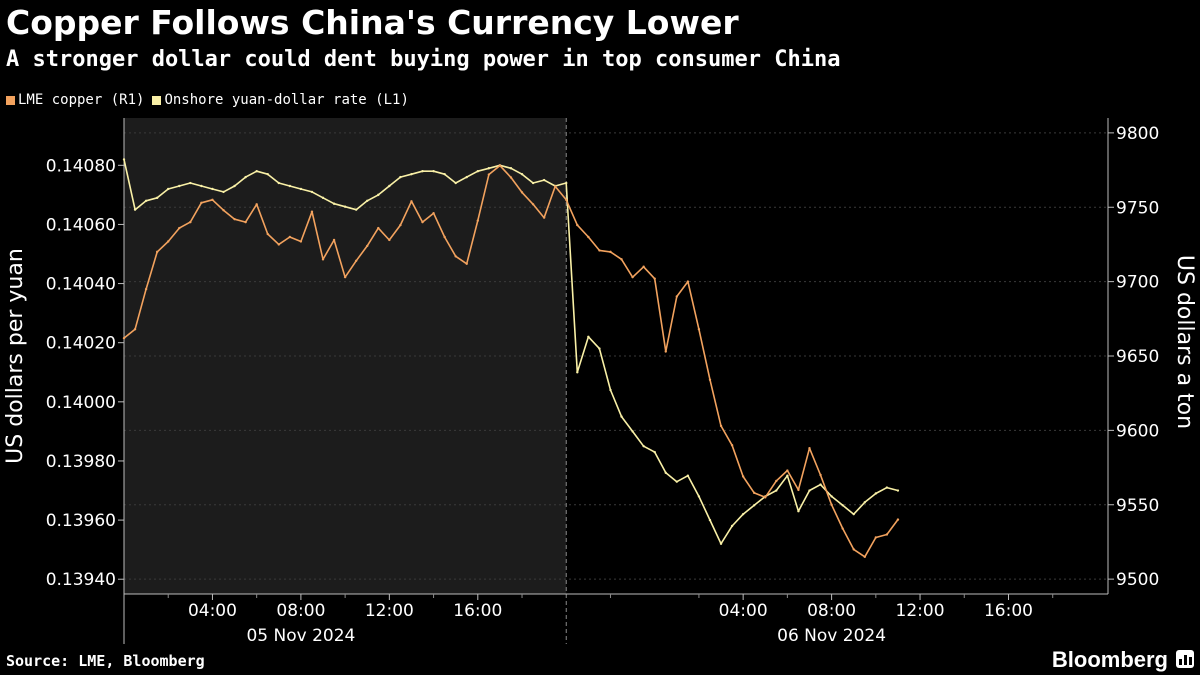 This screenshot has height=675, width=1200. What do you see at coordinates (157, 100) in the screenshot?
I see `legend-swatch-yuan` at bounding box center [157, 100].